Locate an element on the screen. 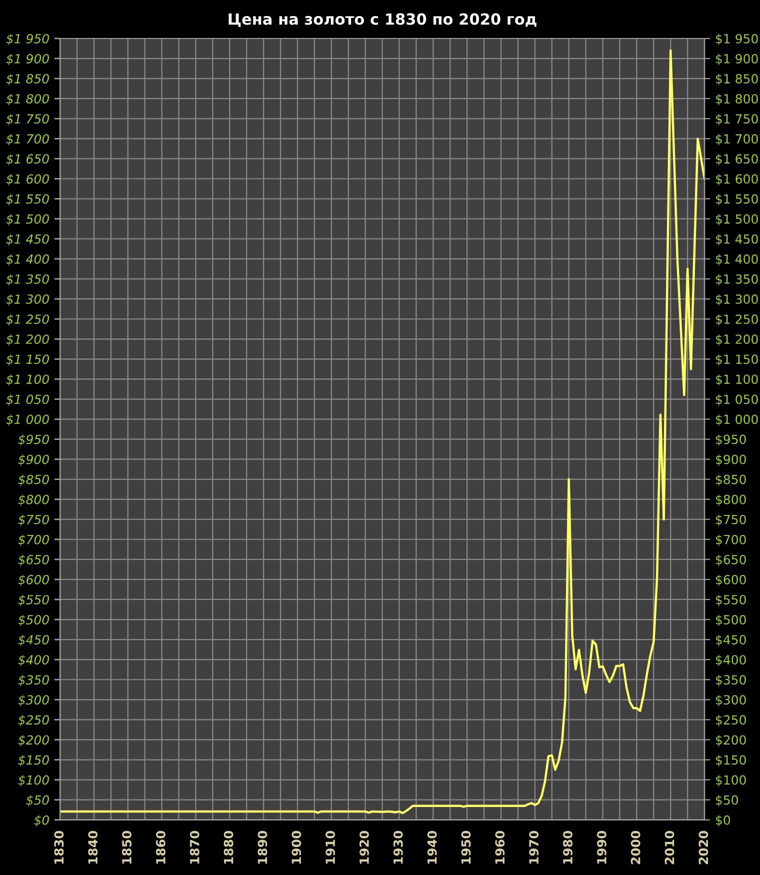  x-tick-label: 1940 is located at coordinates (432, 847).